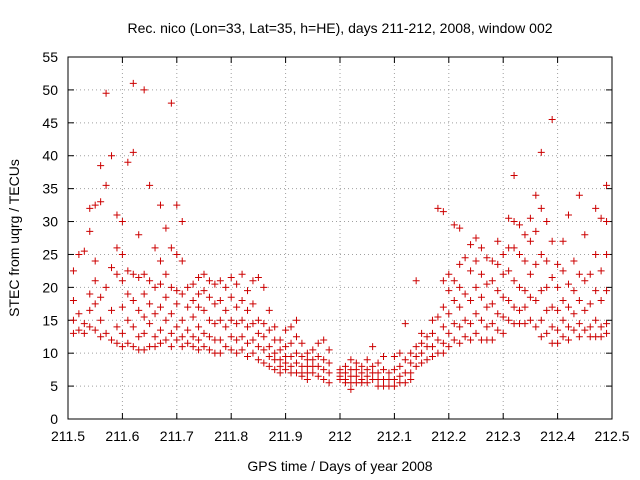 This screenshot has height=480, width=640. What do you see at coordinates (50, 320) in the screenshot?
I see `y-tick-label: 15` at bounding box center [50, 320].